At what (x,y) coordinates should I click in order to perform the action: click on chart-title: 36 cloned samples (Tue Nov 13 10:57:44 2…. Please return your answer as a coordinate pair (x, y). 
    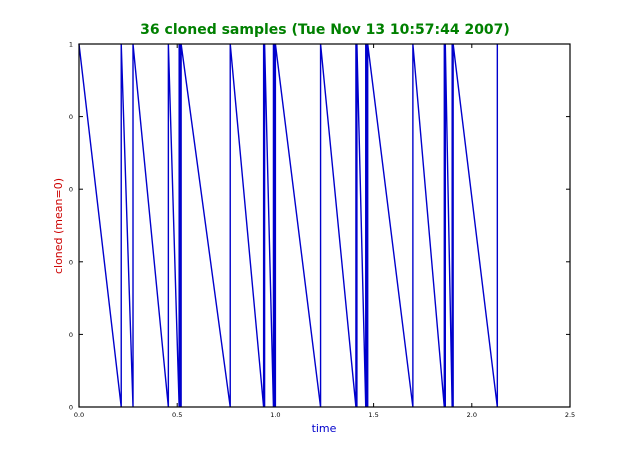
    Looking at the image, I should click on (325, 30).